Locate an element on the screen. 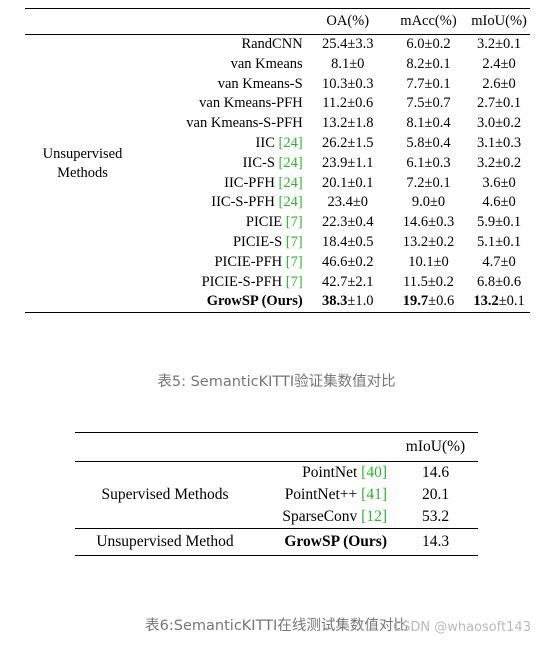  table-row: van Kmeans-PFH 11.2±0.6 7.5±0.7 2.7±0.1 is located at coordinates (277, 104).